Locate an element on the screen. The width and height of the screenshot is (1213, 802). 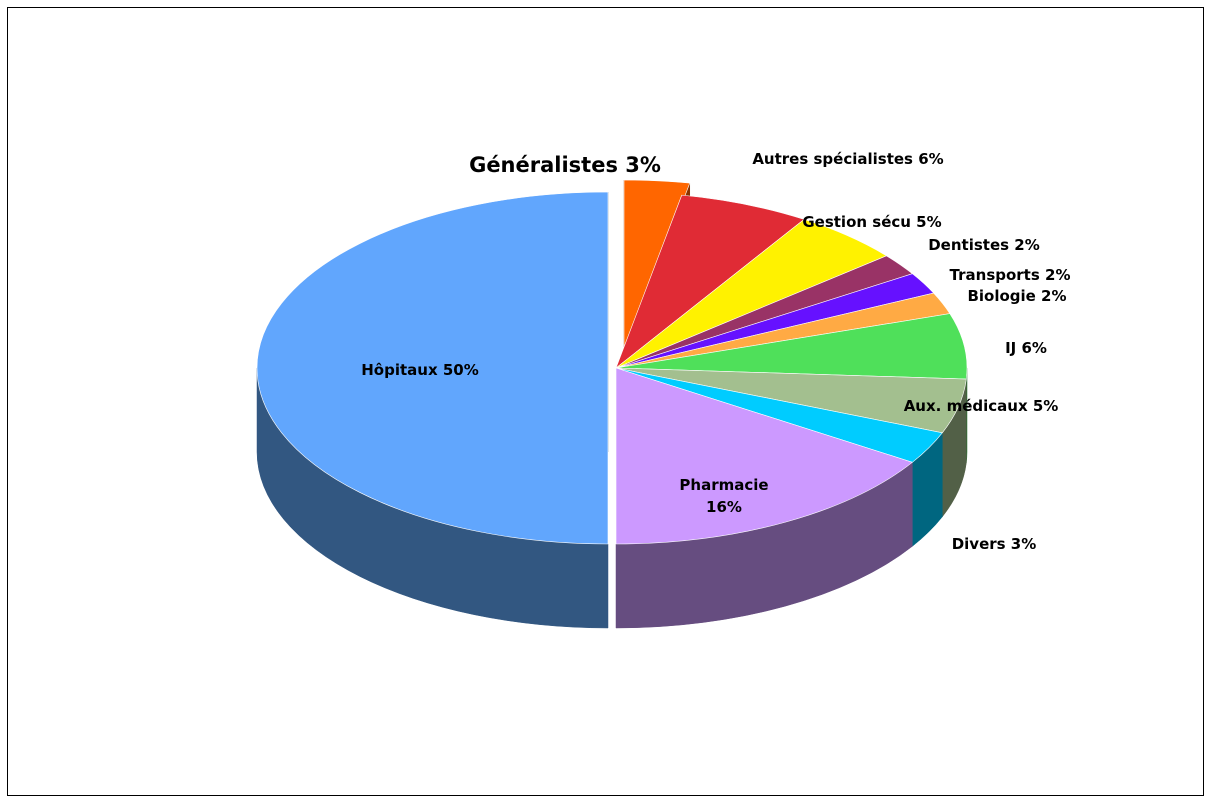
slice-label: Hôpitaux 50% is located at coordinates (420, 370).